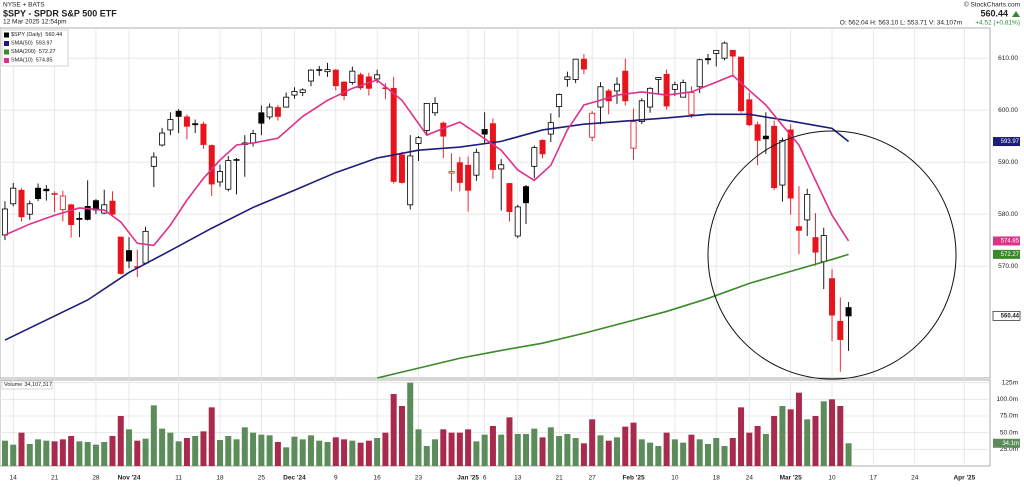  Describe the element at coordinates (1008, 110) in the screenshot. I see `y-tick-label: 600.00` at that location.